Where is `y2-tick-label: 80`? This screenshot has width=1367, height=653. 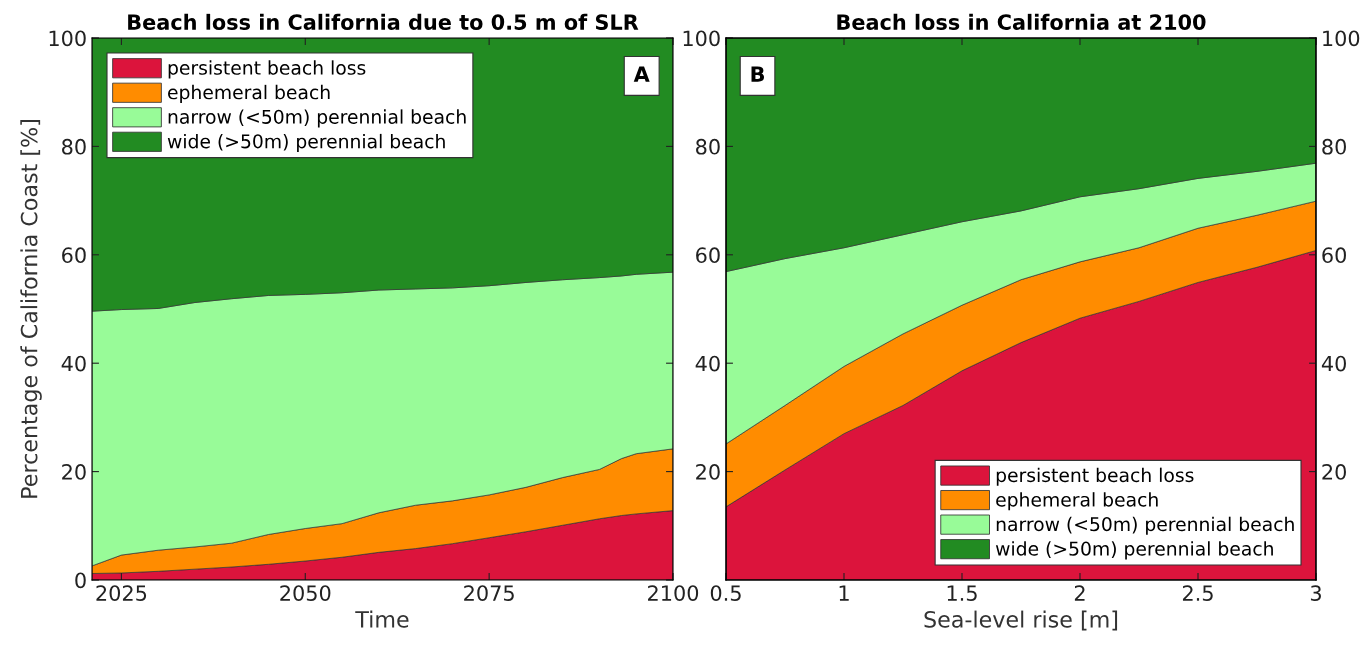
y2-tick-label: 80 is located at coordinates (1334, 146).